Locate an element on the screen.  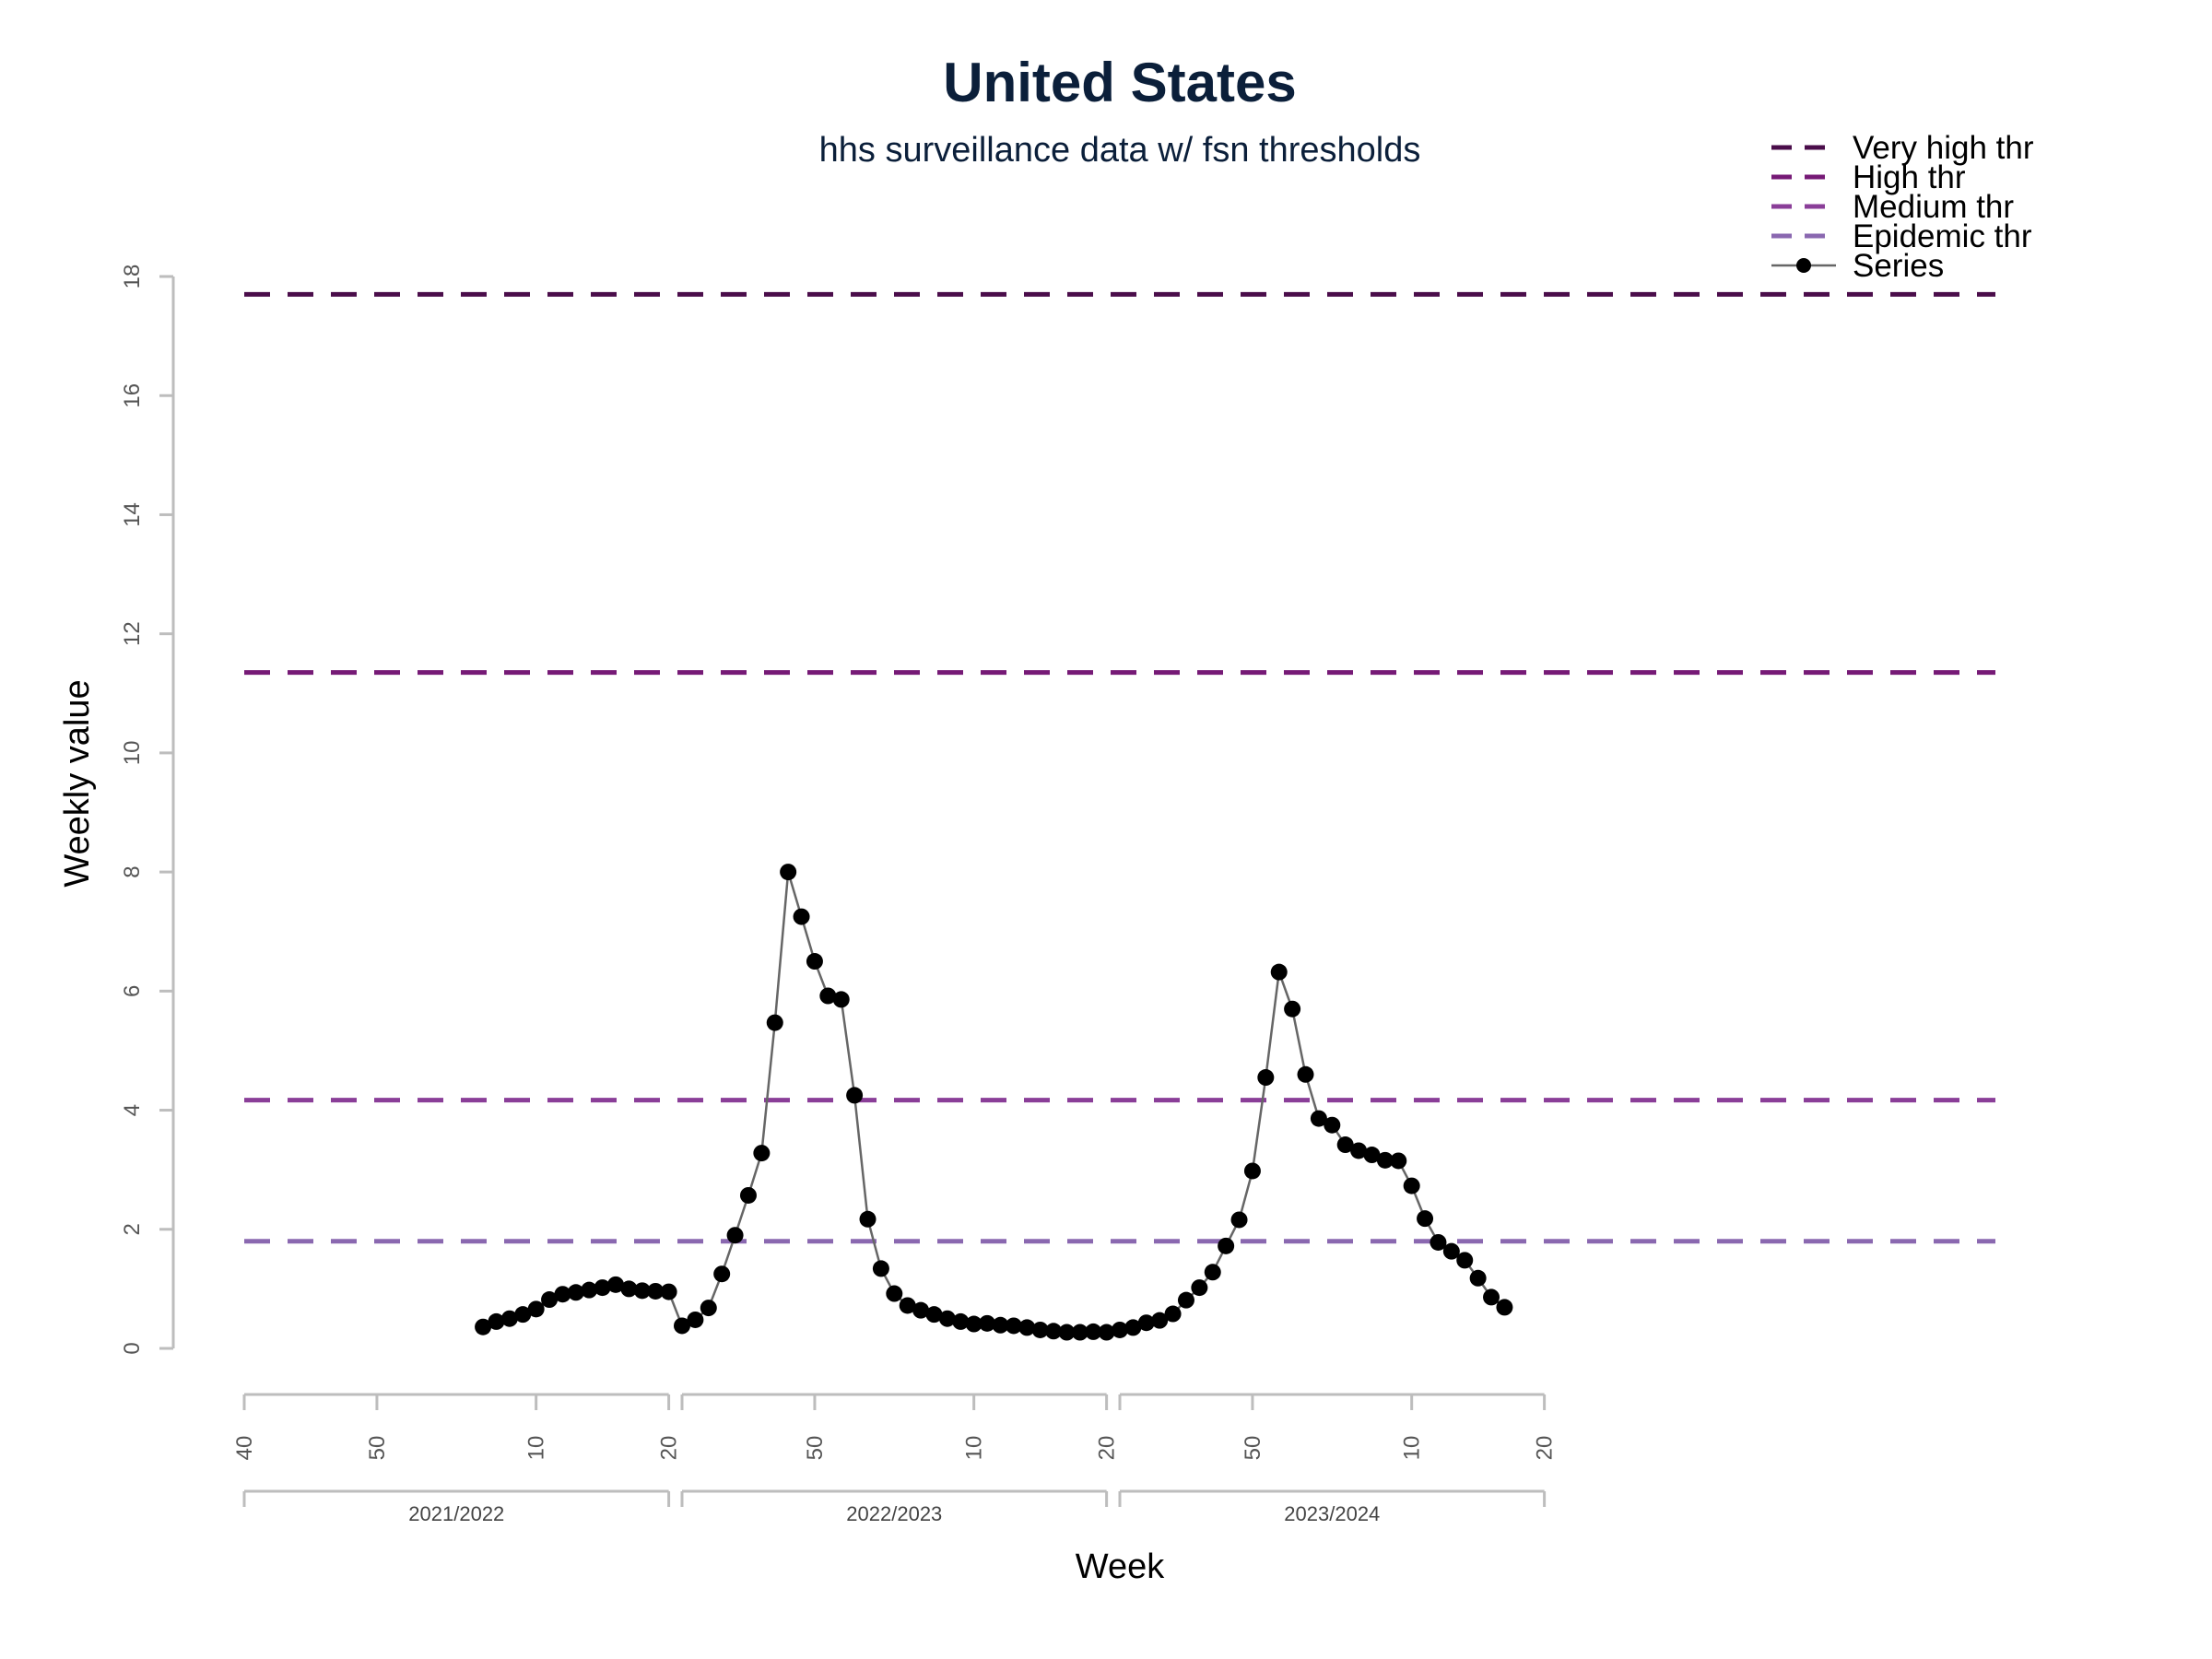
legend-label: Very high thr is located at coordinates (1943, 148).